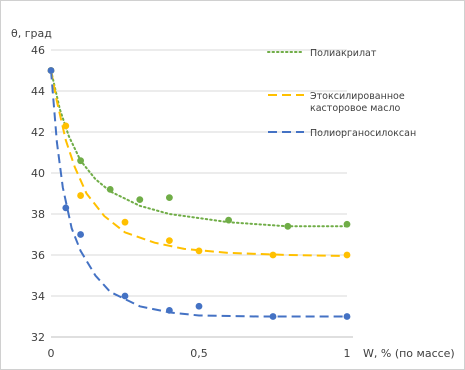  I want to click on x-tick-label: 0,5, so click(199, 353).